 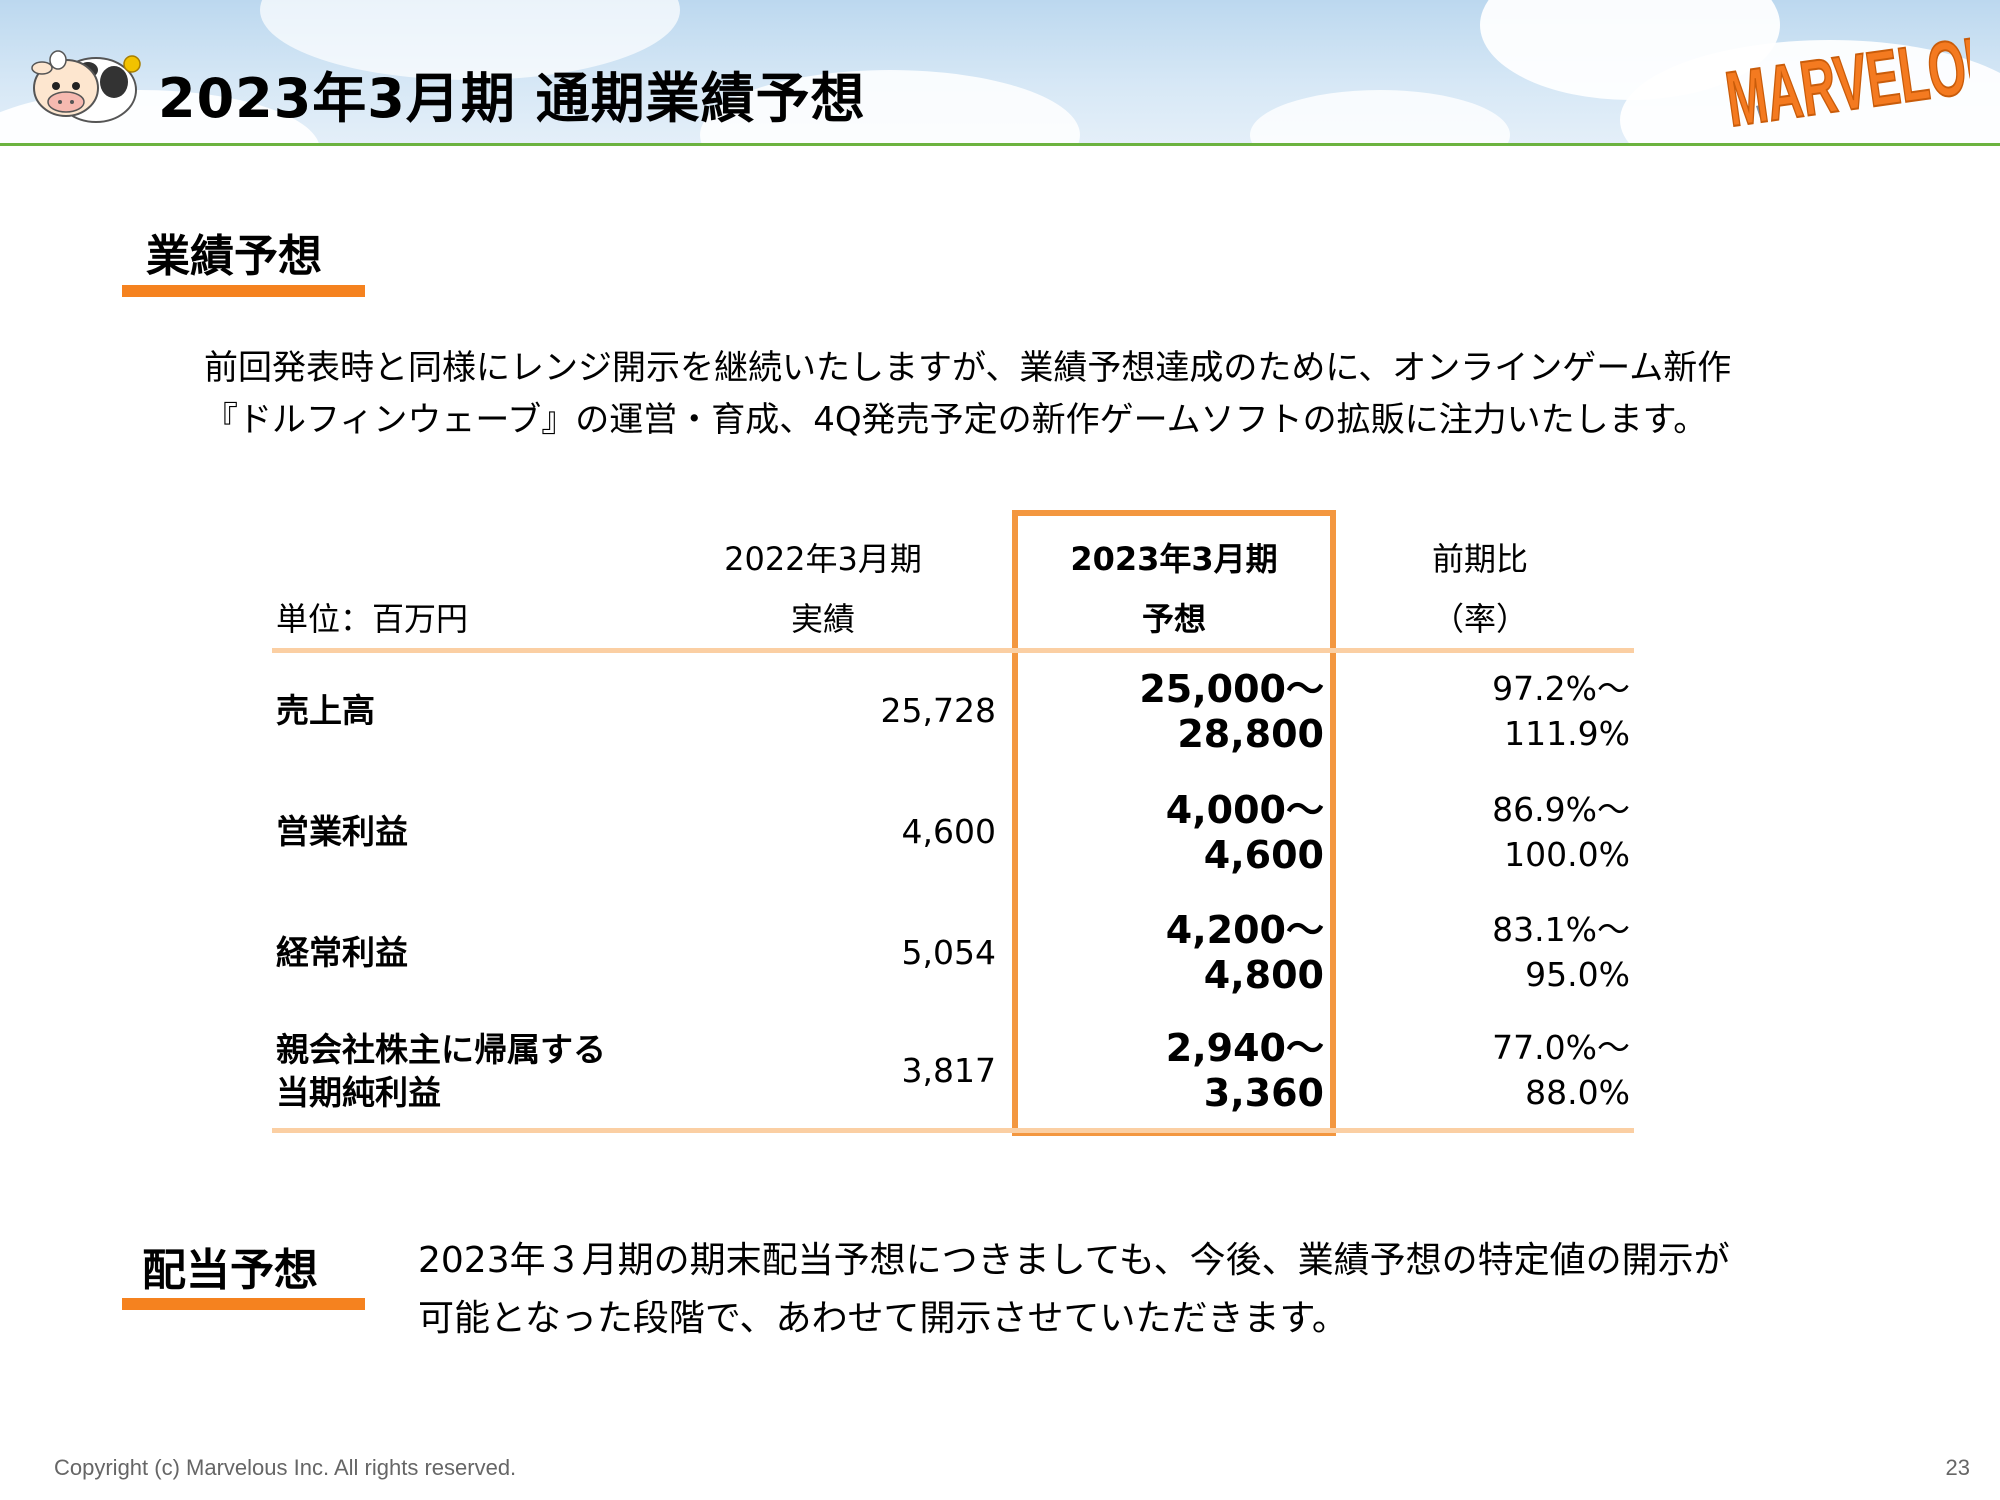 I want to click on col-forecast-header-type: 予想, so click(x=1173, y=619).